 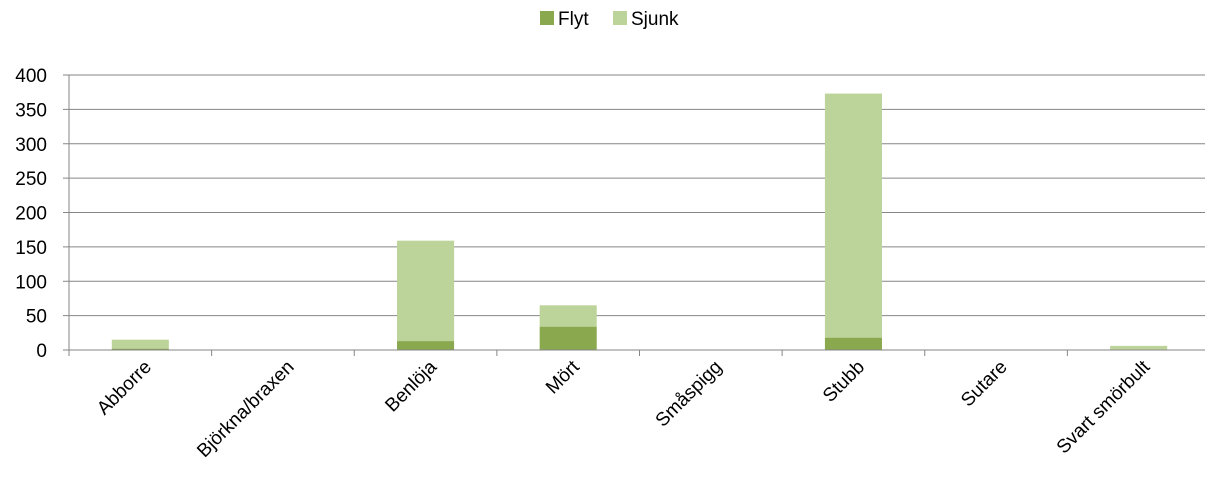 I want to click on legend: Flyt Sjunk, so click(x=609, y=19).